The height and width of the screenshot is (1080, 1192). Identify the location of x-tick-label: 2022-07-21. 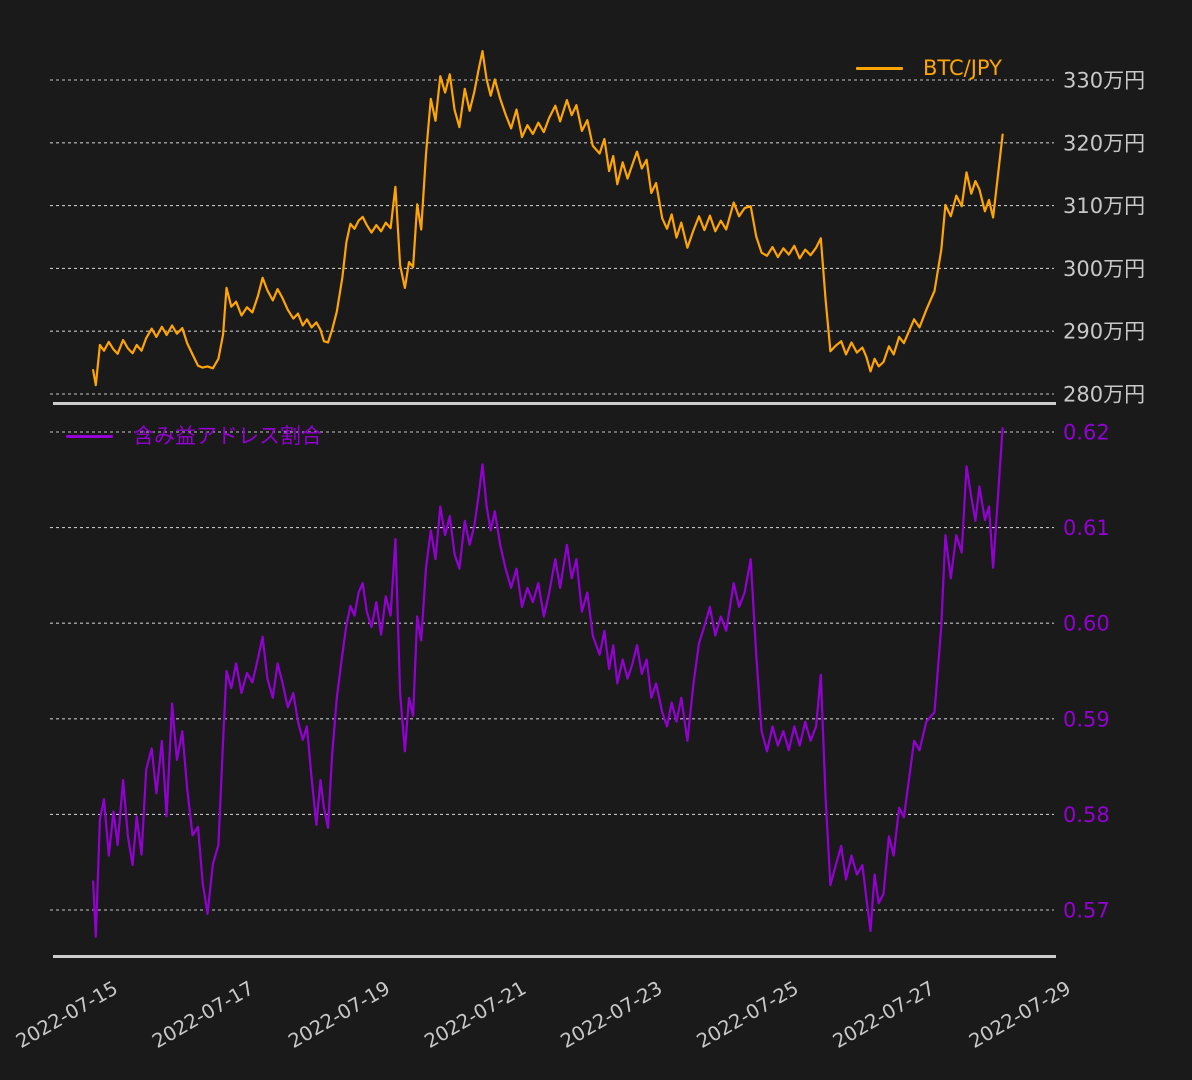
(476, 1014).